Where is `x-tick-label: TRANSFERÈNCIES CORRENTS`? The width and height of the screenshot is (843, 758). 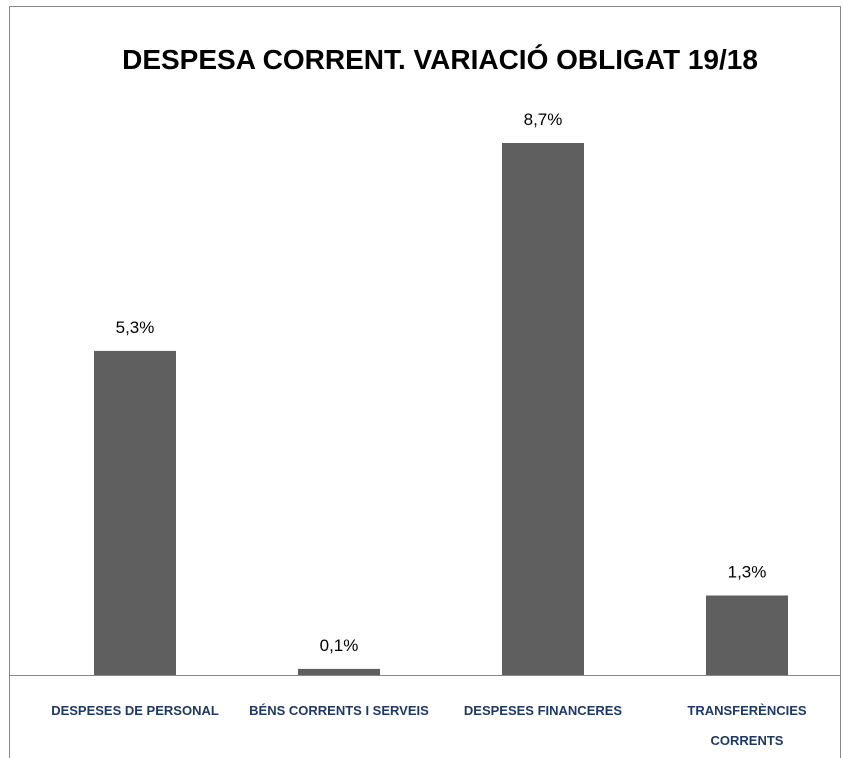 x-tick-label: TRANSFERÈNCIES CORRENTS is located at coordinates (747, 725).